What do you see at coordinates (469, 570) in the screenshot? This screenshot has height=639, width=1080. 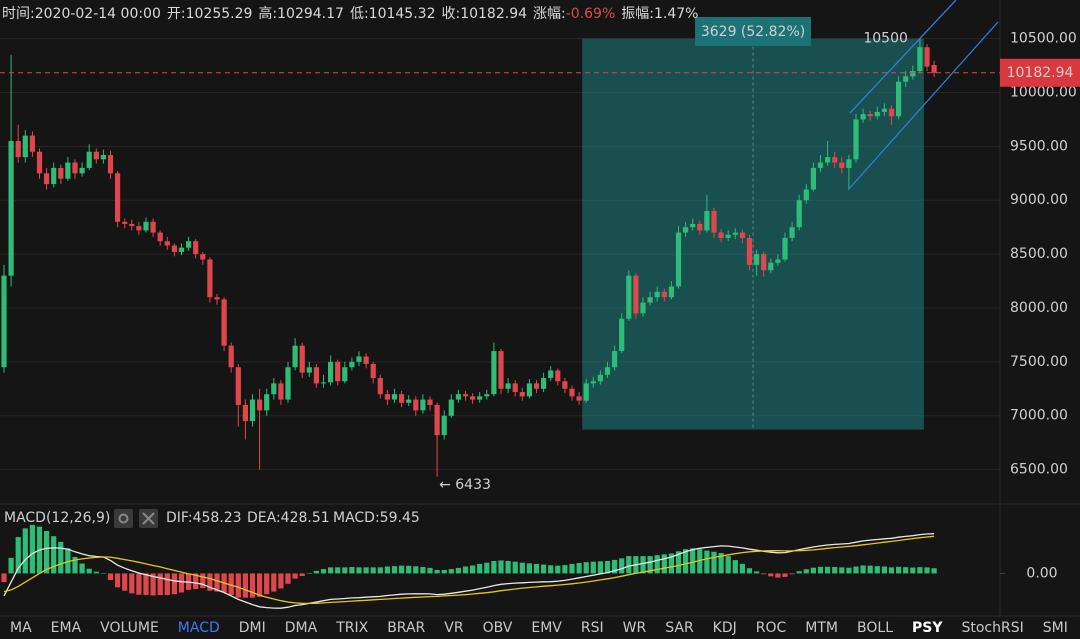 I see `indicator-line` at bounding box center [469, 570].